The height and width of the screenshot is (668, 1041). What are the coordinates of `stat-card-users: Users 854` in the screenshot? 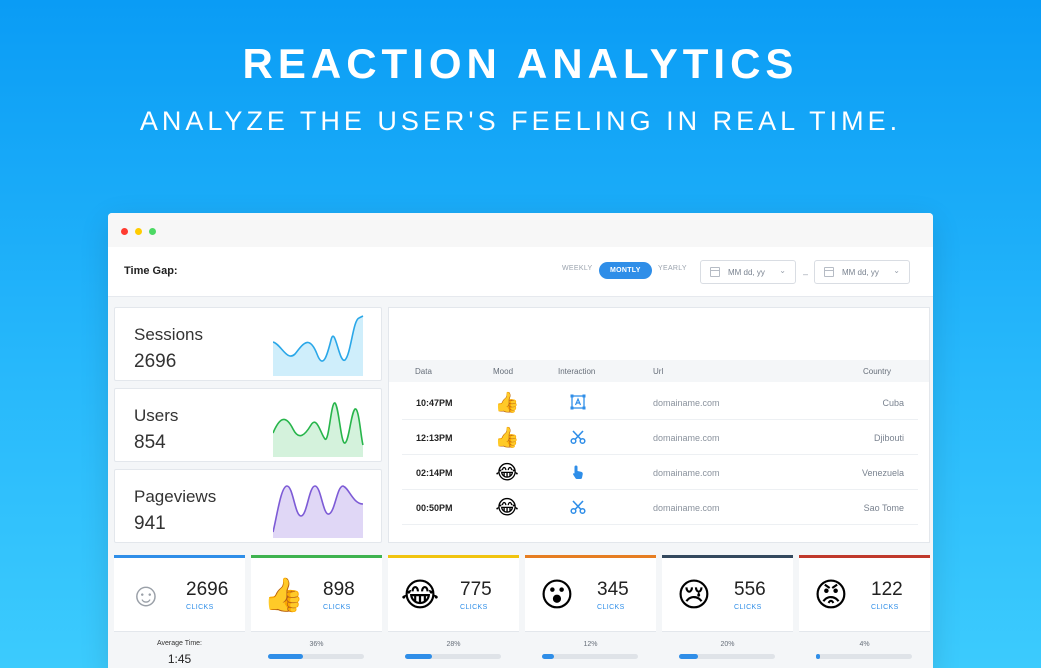 It's located at (248, 425).